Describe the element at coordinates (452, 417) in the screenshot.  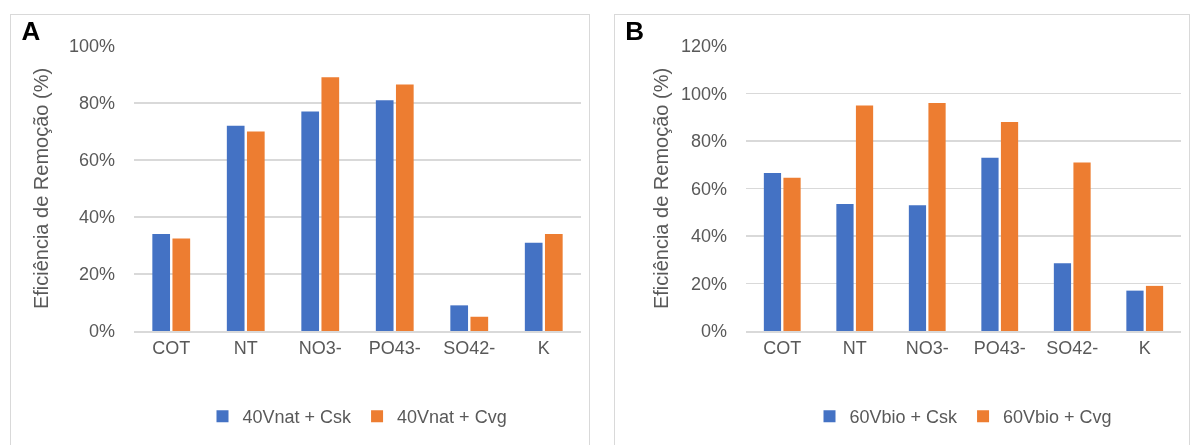
I see `legend-label: 40Vnat + Cvg` at that location.